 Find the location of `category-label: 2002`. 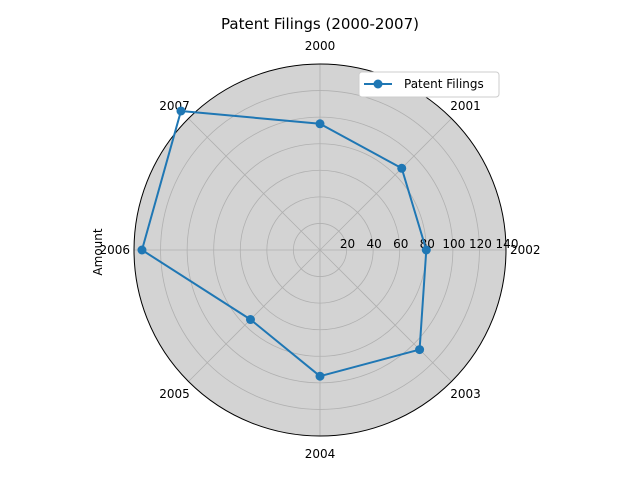

category-label: 2002 is located at coordinates (525, 250).